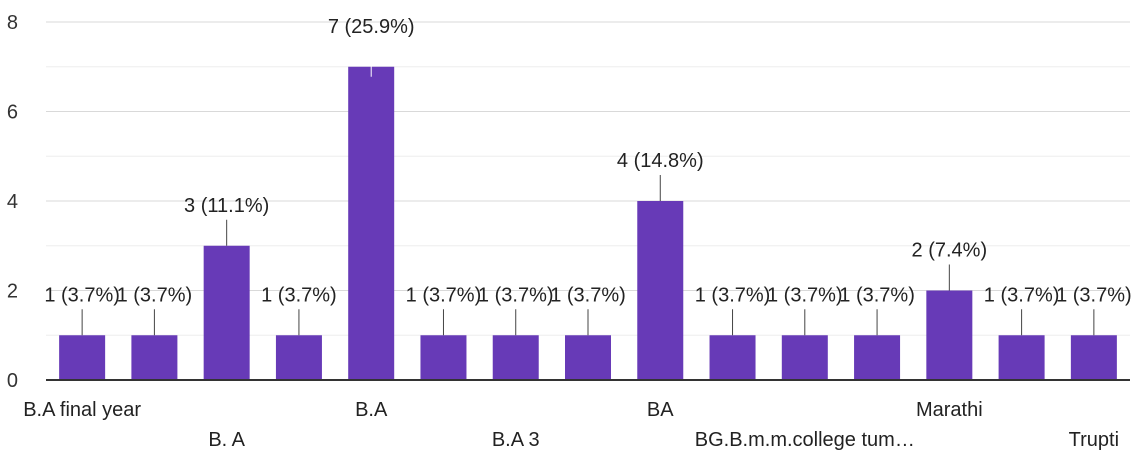 The image size is (1136, 450). I want to click on y-axis-ticks: 0 2 4 6 8, so click(12, 202).